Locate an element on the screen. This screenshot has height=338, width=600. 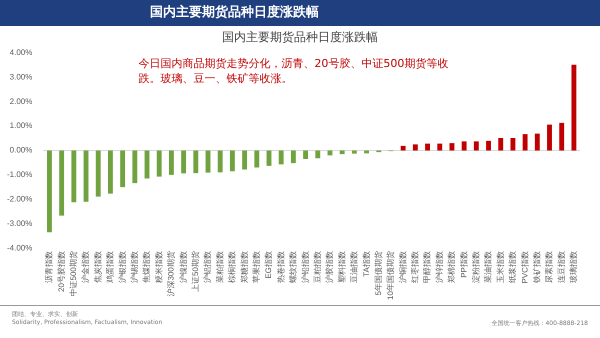
x-tick-label: 甲醇指数 is located at coordinates (427, 267).